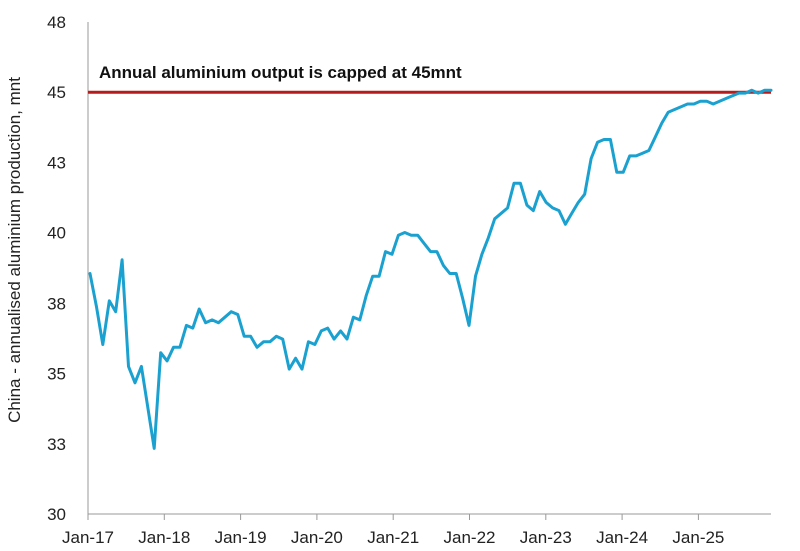  Describe the element at coordinates (393, 517) in the screenshot. I see `x-tick-marks` at that location.